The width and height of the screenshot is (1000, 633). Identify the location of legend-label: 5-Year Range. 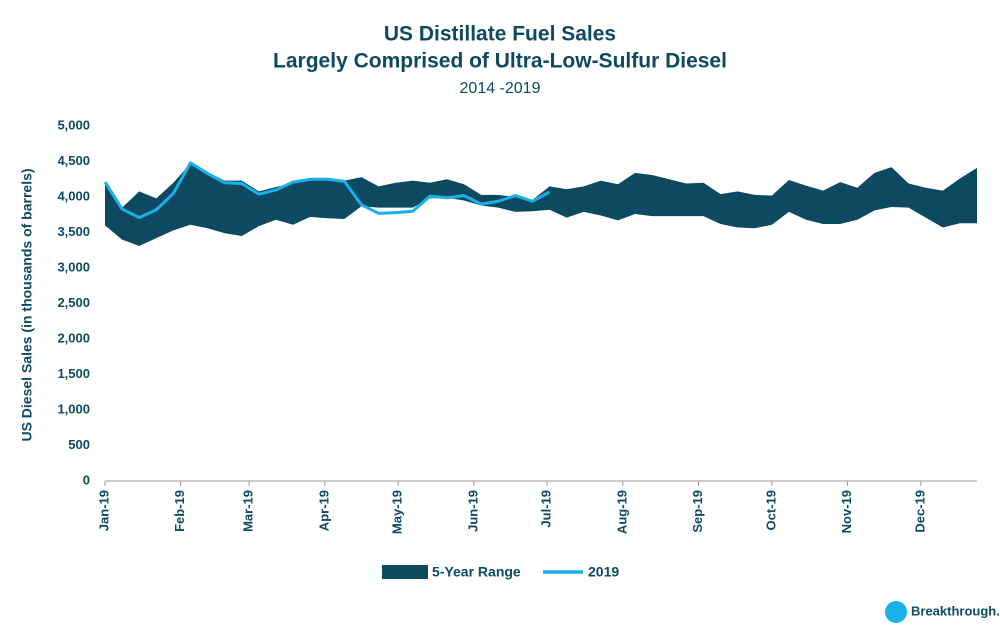
(476, 572).